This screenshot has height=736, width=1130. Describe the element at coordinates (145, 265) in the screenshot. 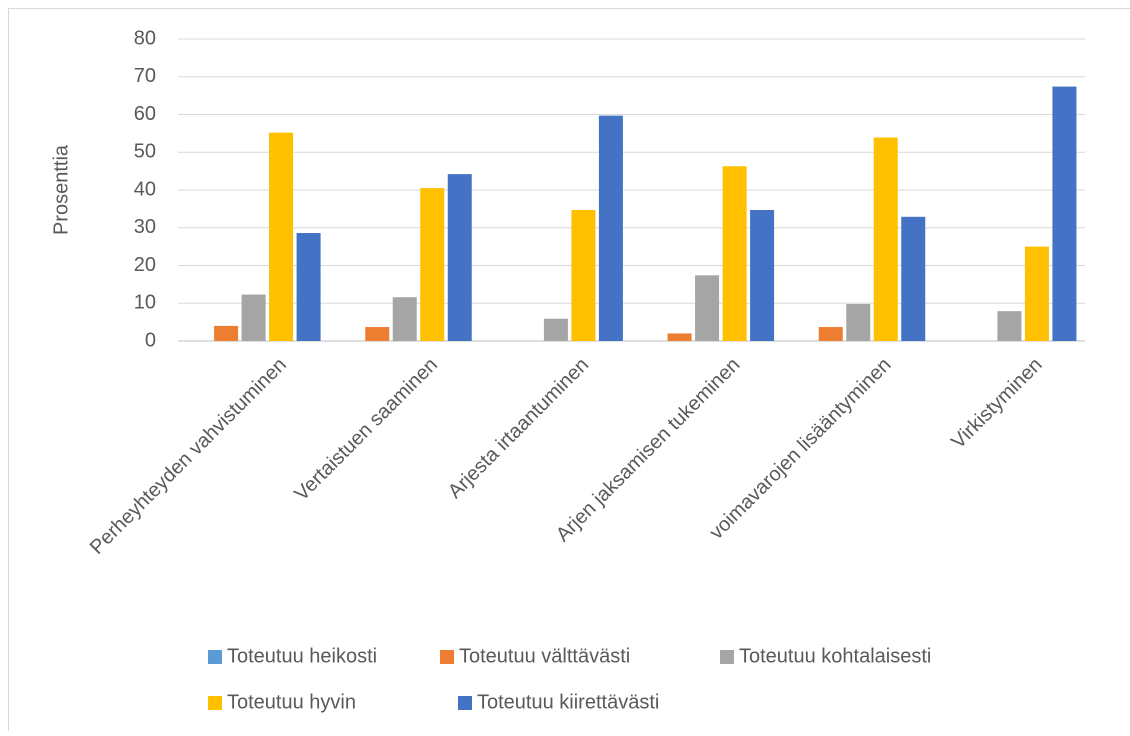

I see `y-tick-label: 20` at that location.